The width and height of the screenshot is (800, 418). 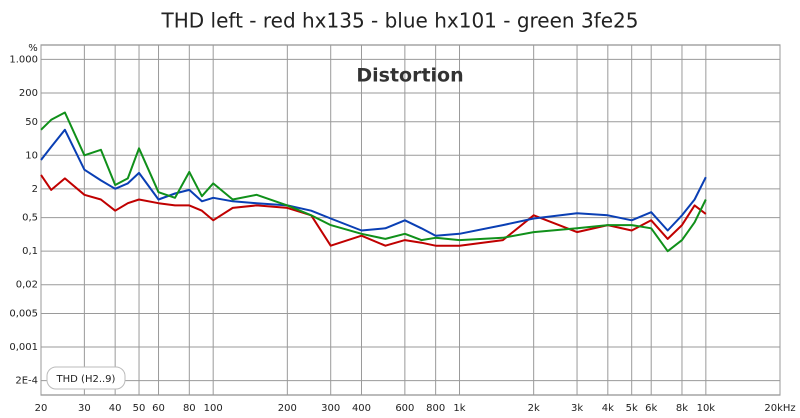 What do you see at coordinates (30, 218) in the screenshot?
I see `y-tick-label: 0,5` at bounding box center [30, 218].